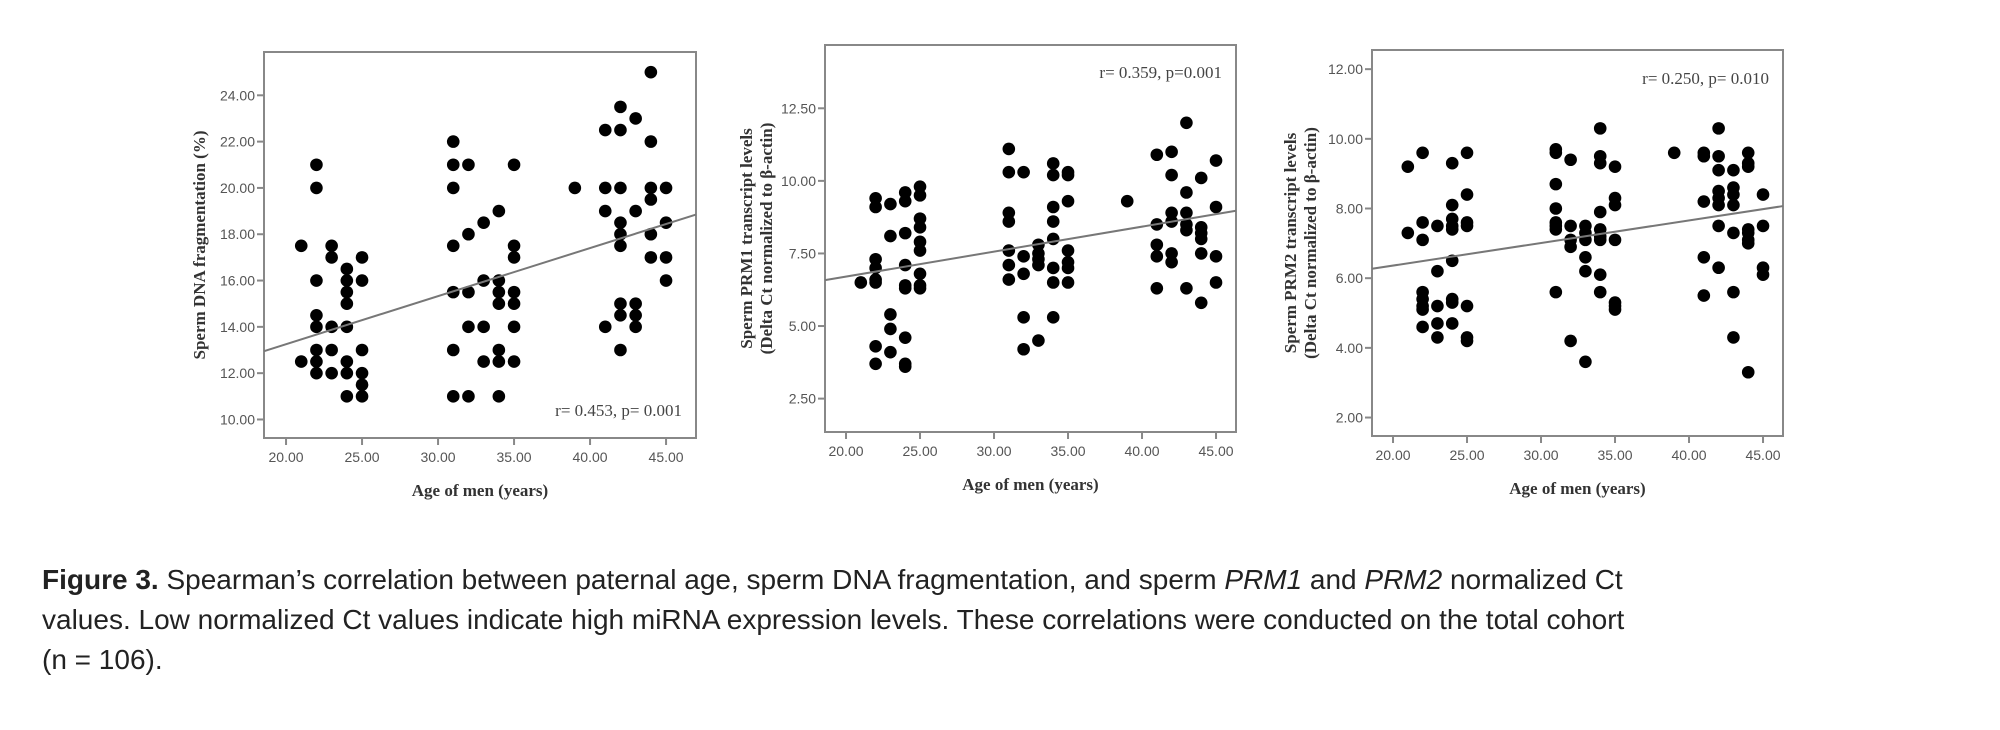  I want to click on y-tick-label: 24.00, so click(237, 95).